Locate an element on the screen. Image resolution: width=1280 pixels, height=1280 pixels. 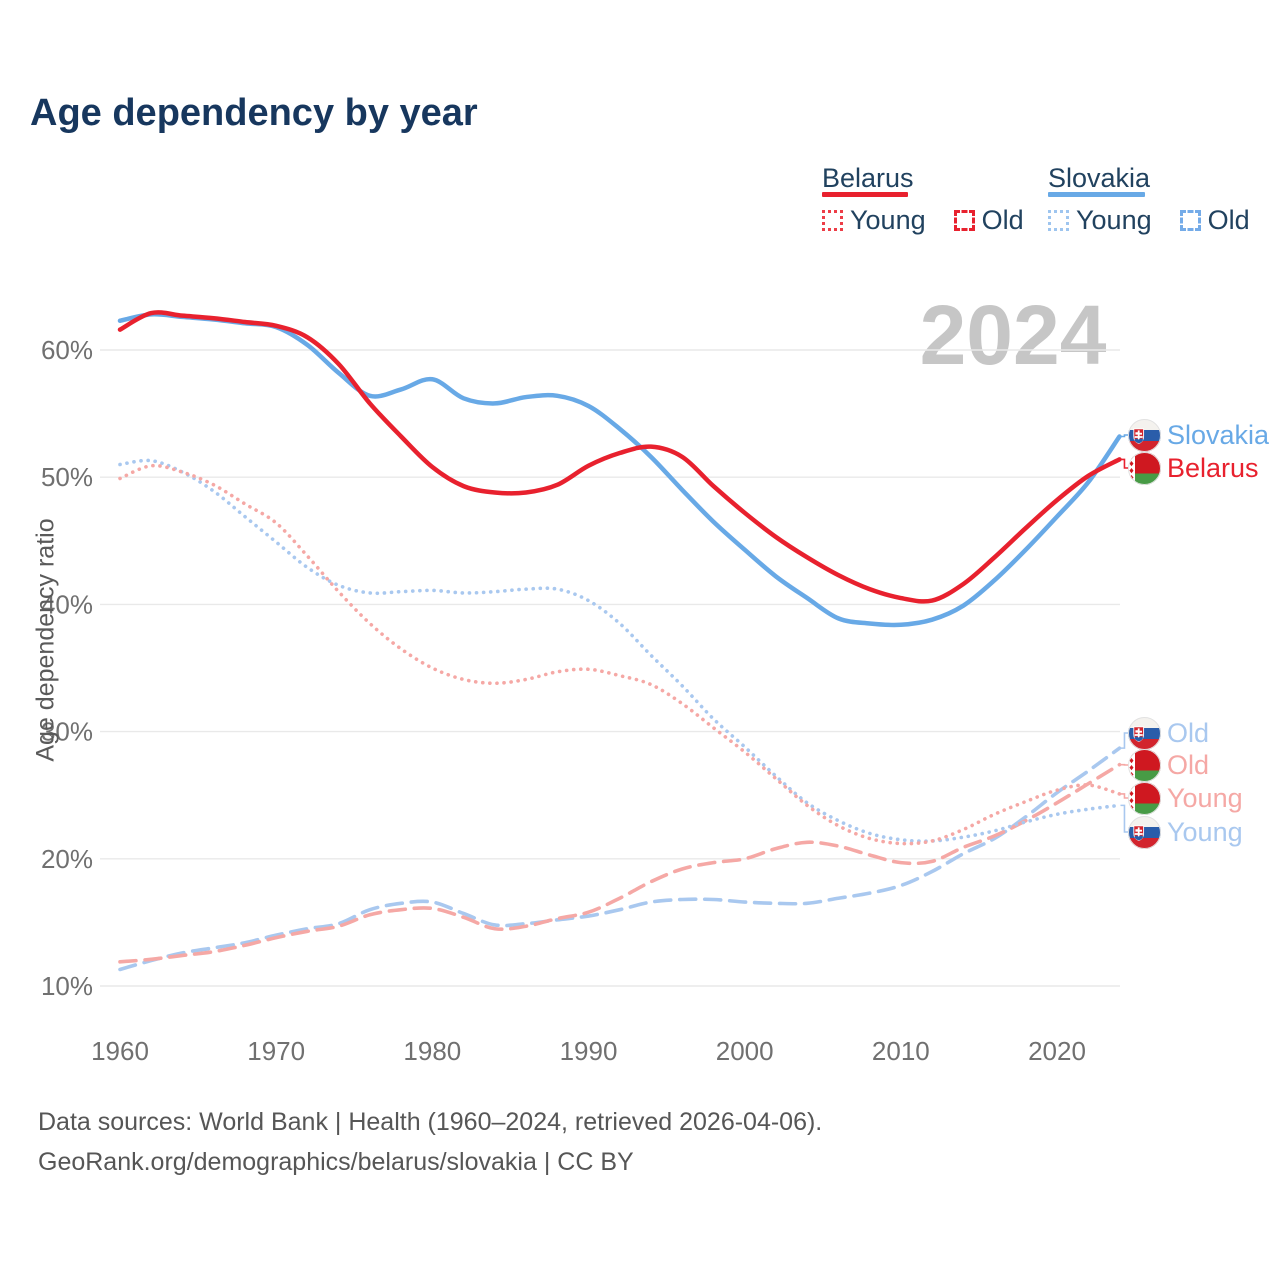
y-tick-10: 10% is located at coordinates (67, 986).